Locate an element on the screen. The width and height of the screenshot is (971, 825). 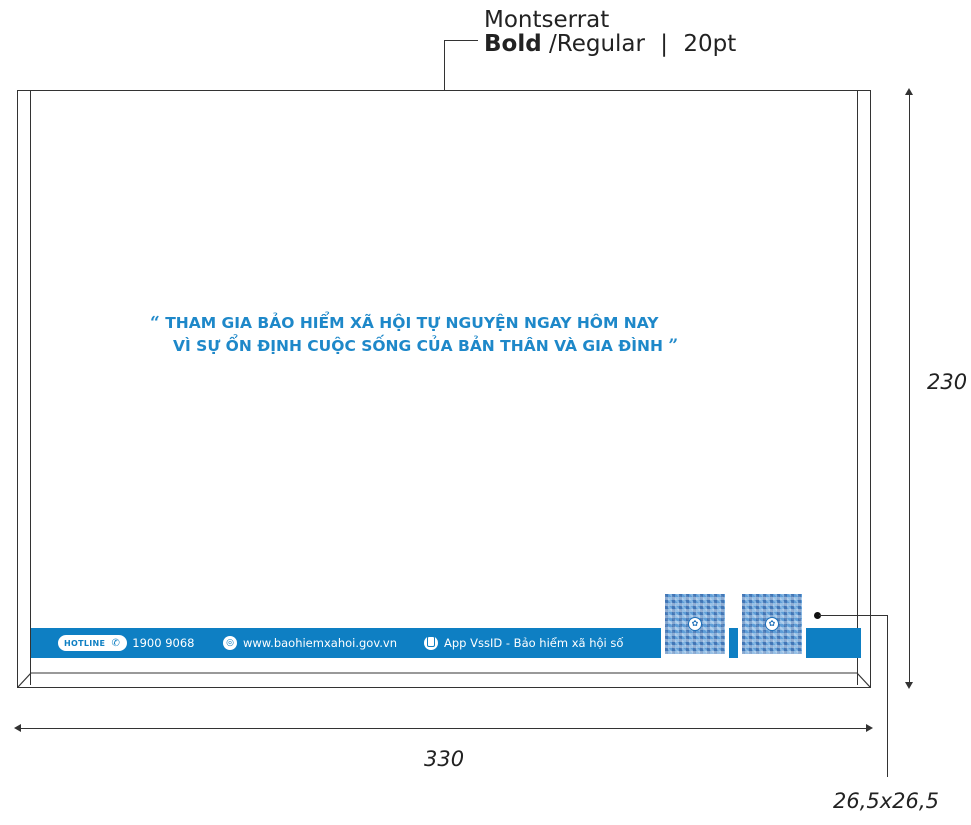
arrow-down-icon is located at coordinates (909, 685).